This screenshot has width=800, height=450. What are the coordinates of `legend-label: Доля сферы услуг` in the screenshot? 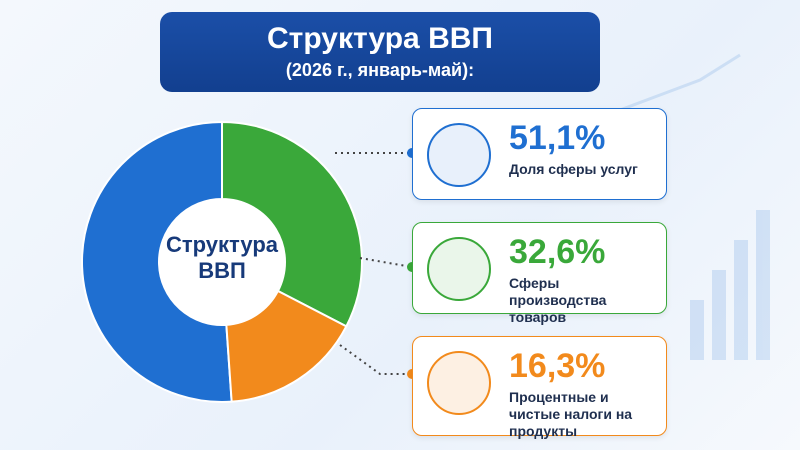 It's located at (573, 169).